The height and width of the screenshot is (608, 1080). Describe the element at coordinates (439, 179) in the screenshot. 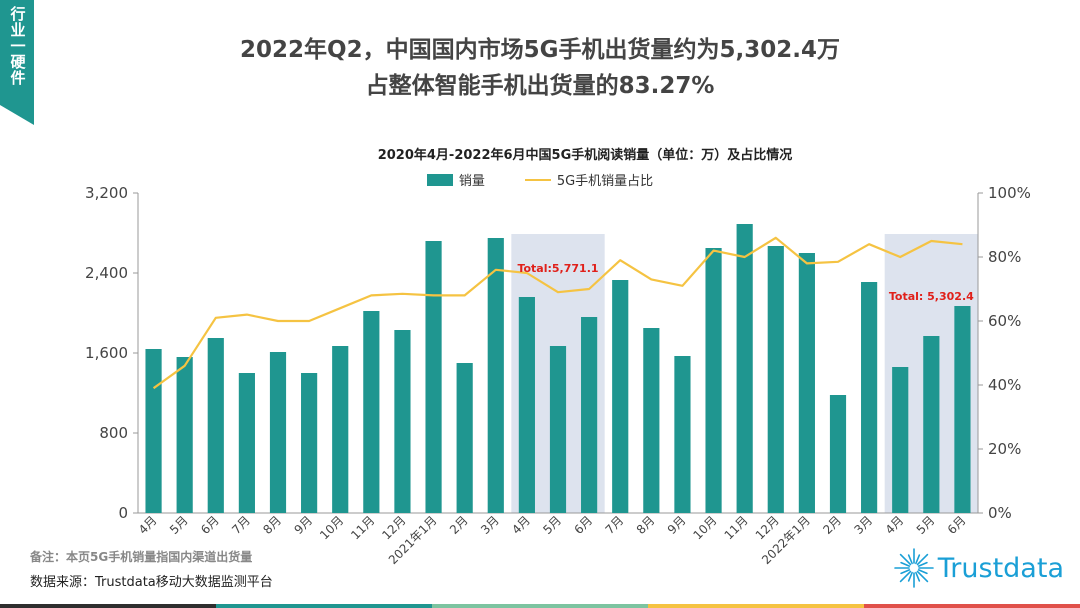

I see `legend-bar-swatch` at that location.